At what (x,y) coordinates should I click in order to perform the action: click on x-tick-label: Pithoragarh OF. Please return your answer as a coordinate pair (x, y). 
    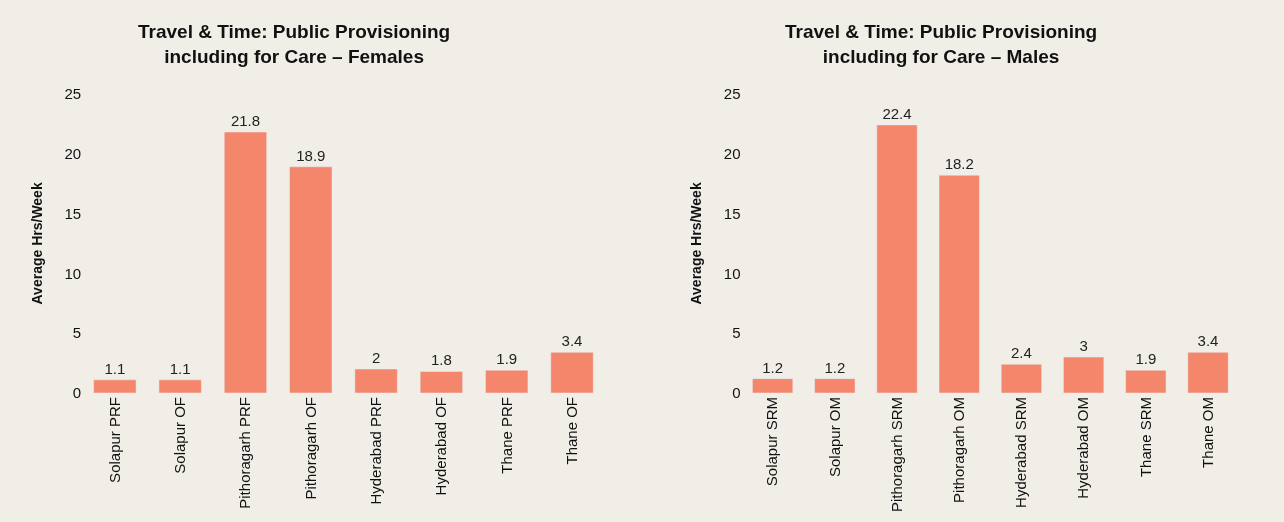
    Looking at the image, I should click on (310, 448).